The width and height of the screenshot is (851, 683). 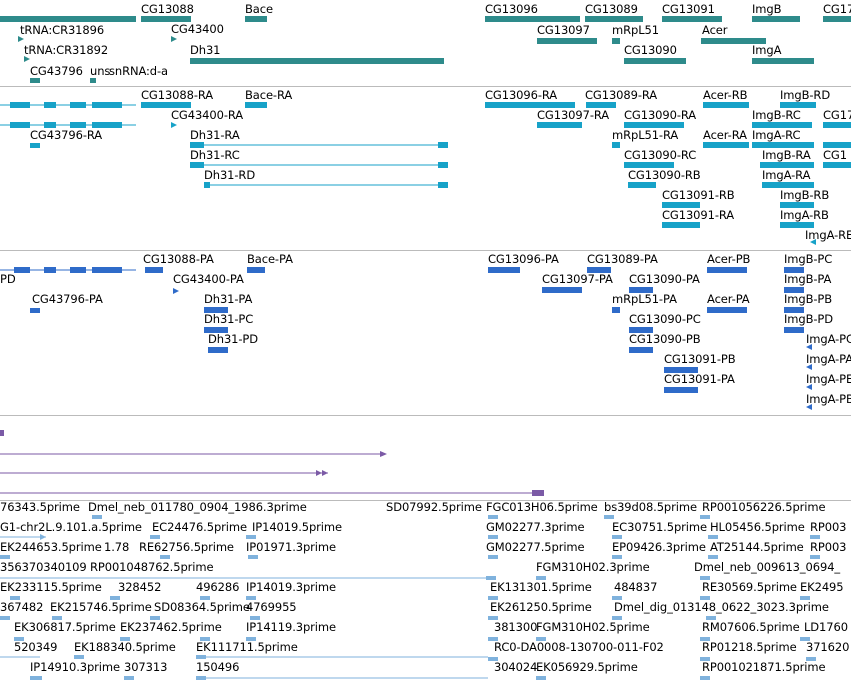 What do you see at coordinates (749, 587) in the screenshot?
I see `est-label: RE30569.5prime` at bounding box center [749, 587].